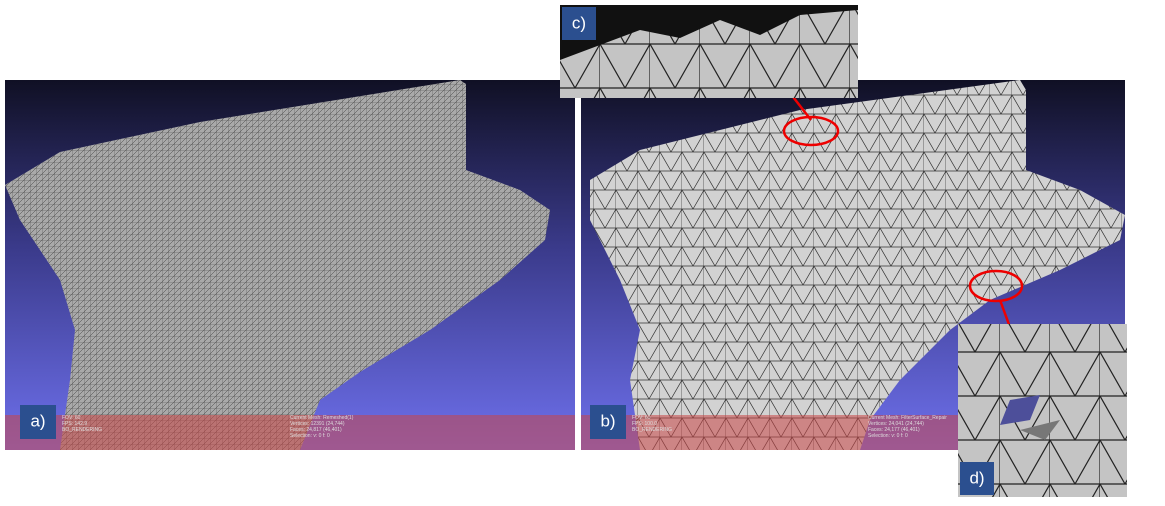 This screenshot has width=1165, height=506. What do you see at coordinates (894, 430) in the screenshot?
I see `overlay-info: Faces: 24,177 (46,401)` at bounding box center [894, 430].